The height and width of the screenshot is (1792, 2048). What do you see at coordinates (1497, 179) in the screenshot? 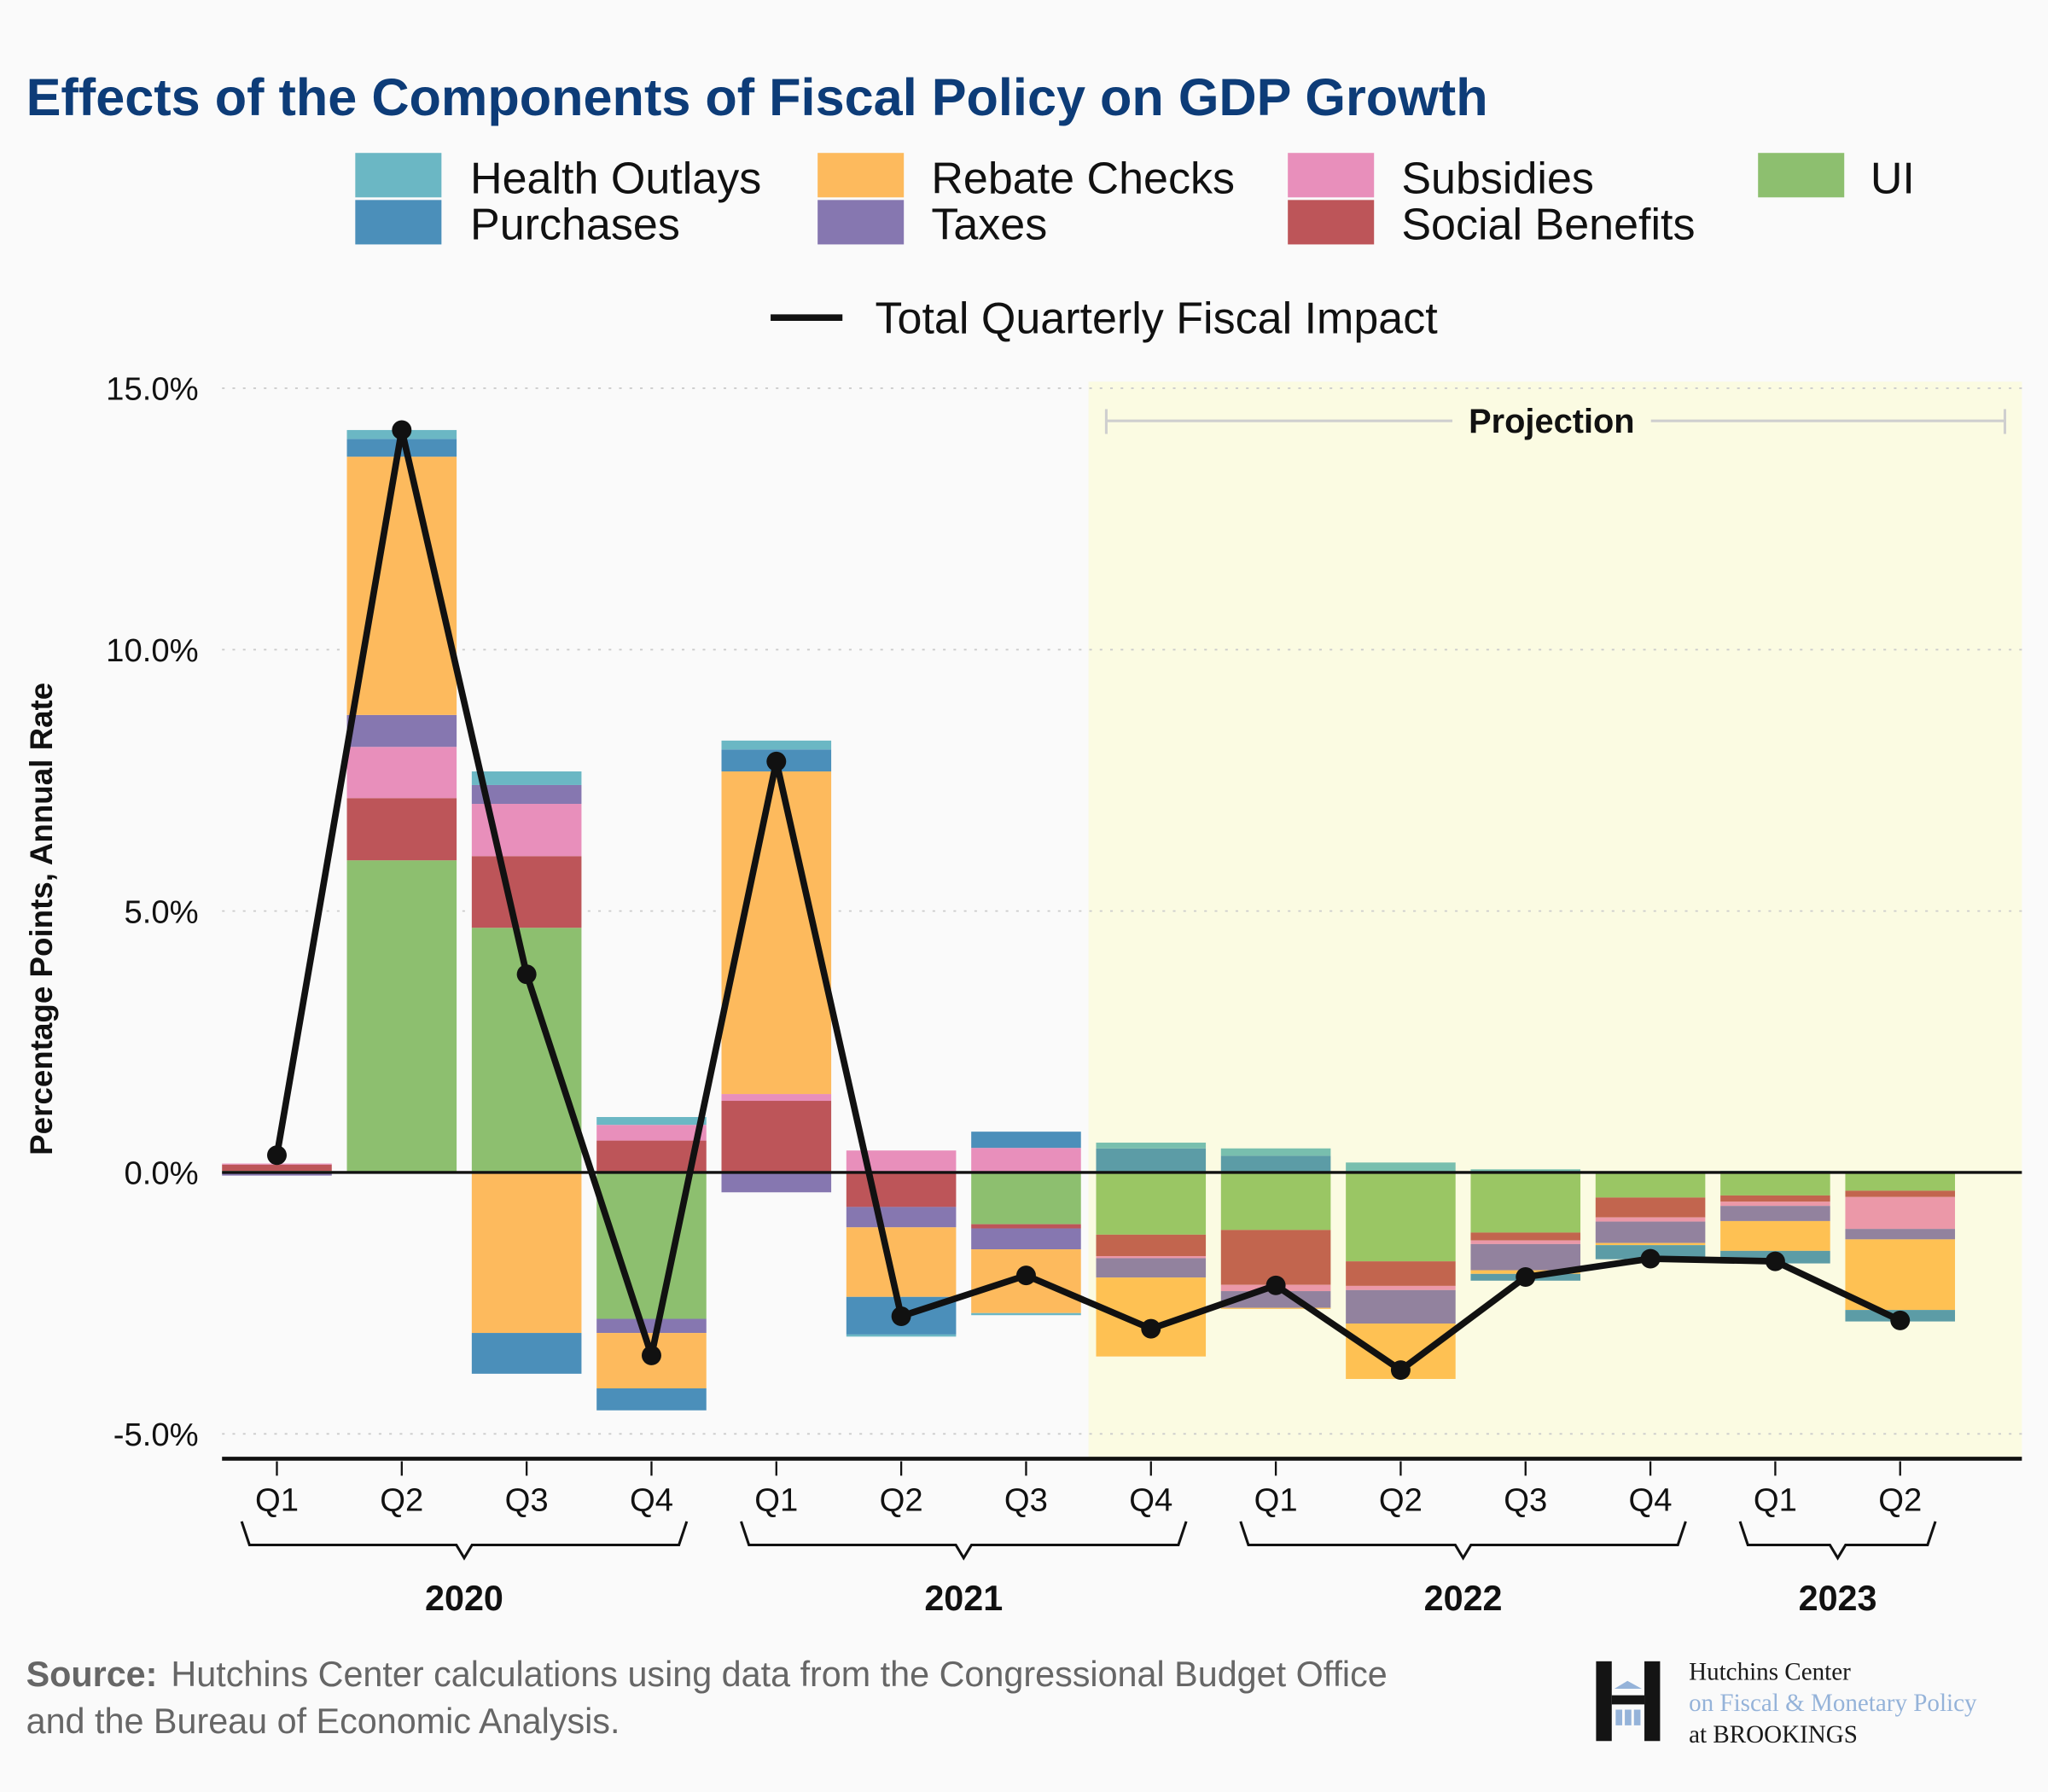
I see `legend-label-subsidies: Subsidies` at bounding box center [1497, 179].